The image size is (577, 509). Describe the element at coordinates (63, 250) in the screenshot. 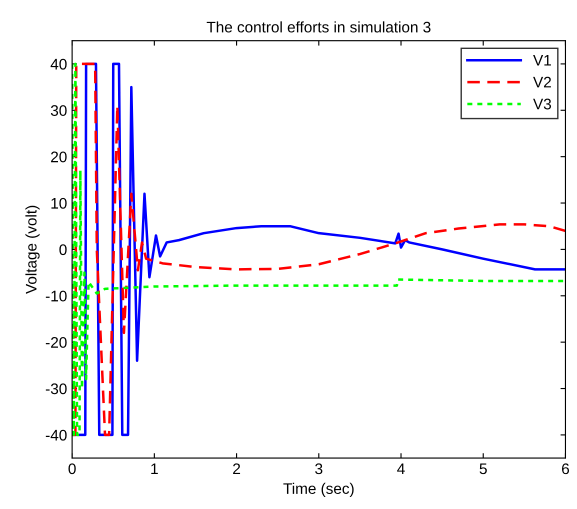

I see `y-tick-label: 0` at that location.